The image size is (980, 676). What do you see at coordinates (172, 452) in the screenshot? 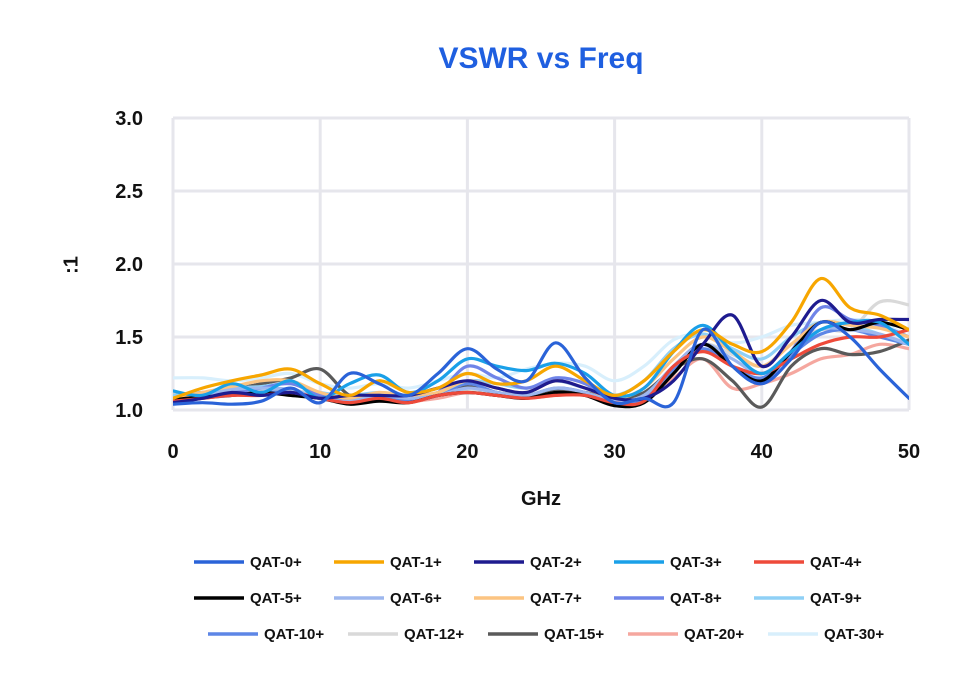
I see `x-tick-label: 0` at bounding box center [172, 452].